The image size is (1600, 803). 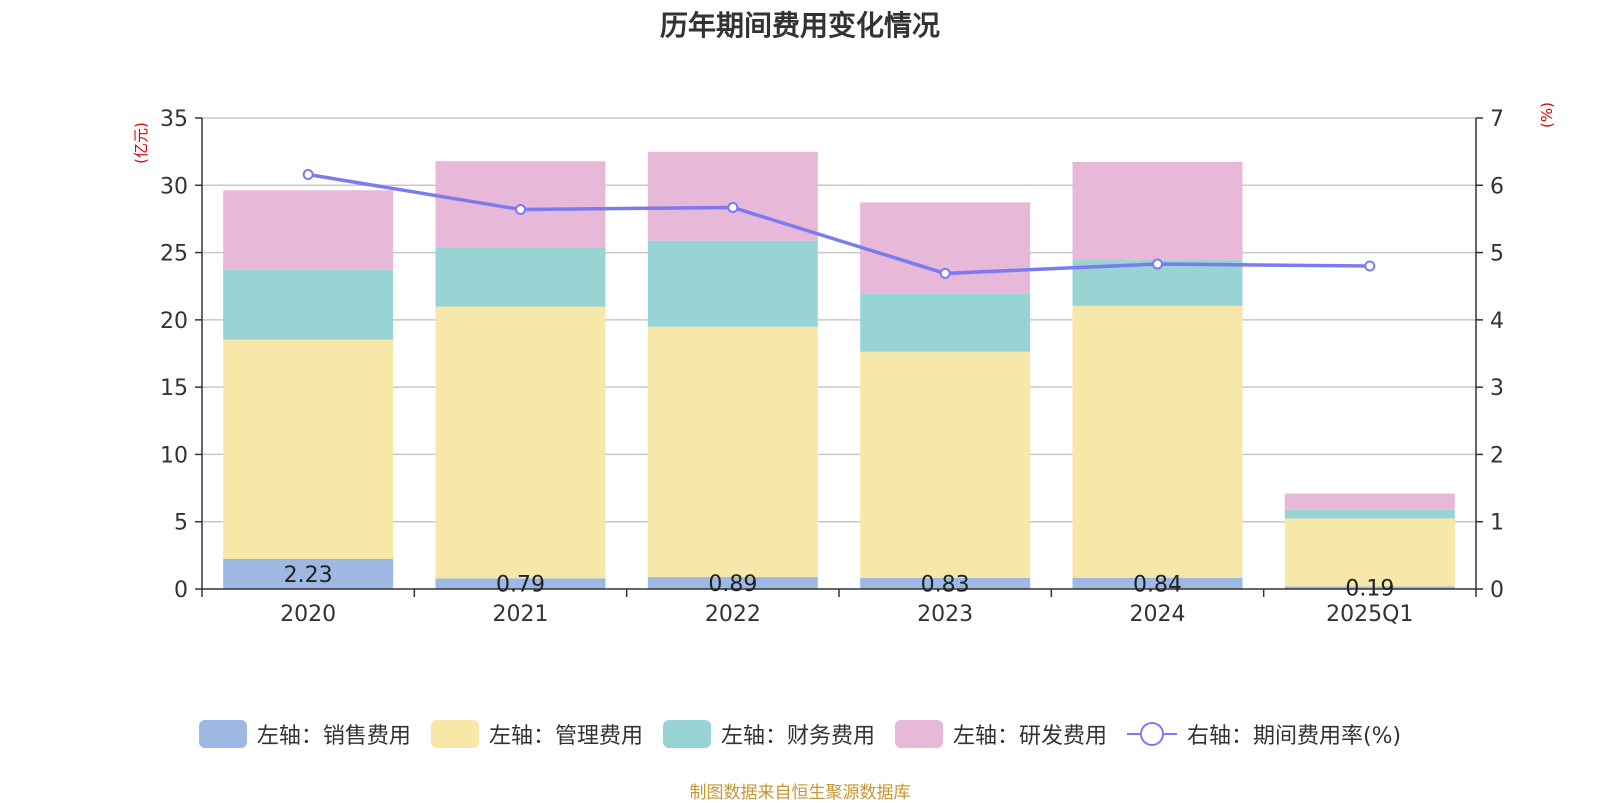 I want to click on data-label: 0.89, so click(x=732, y=584).